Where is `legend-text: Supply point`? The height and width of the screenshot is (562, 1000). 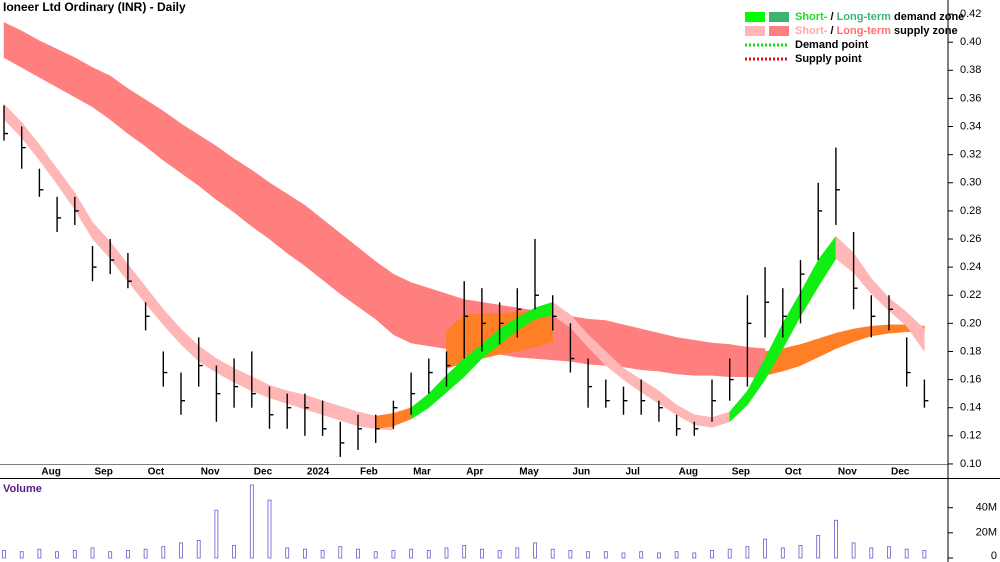 legend-text: Supply point is located at coordinates (828, 59).